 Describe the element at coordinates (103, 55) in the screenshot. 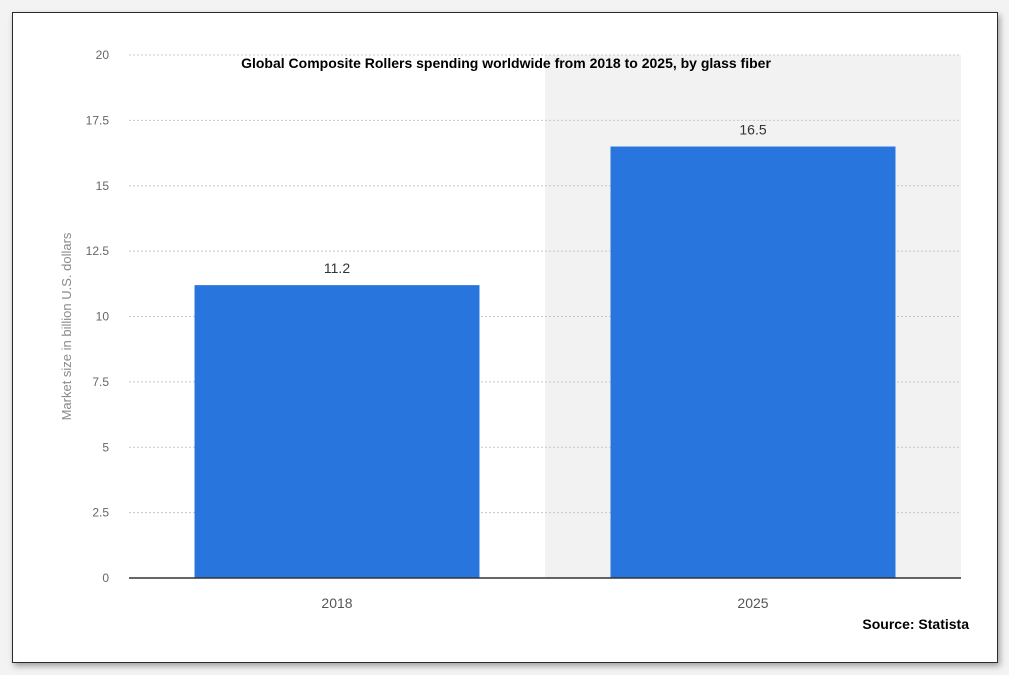

I see `y-tick-label: 20` at that location.